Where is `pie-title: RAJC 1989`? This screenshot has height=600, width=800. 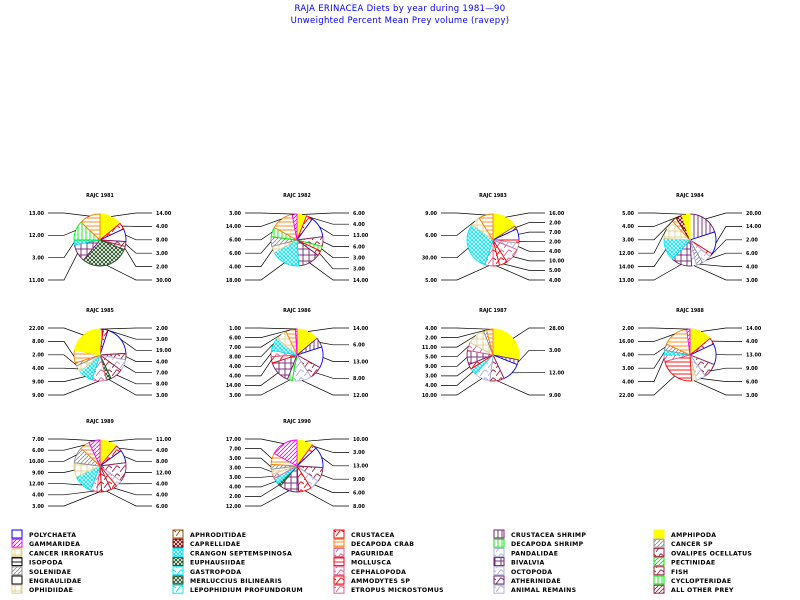 pie-title: RAJC 1989 is located at coordinates (100, 422).